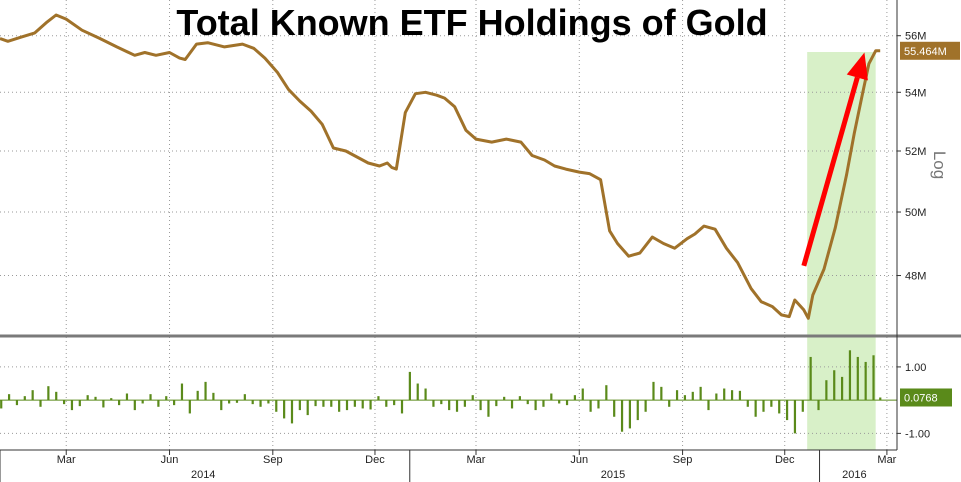 This screenshot has width=961, height=482. I want to click on sub-y-tick-label-0: 1.00, so click(915, 368).